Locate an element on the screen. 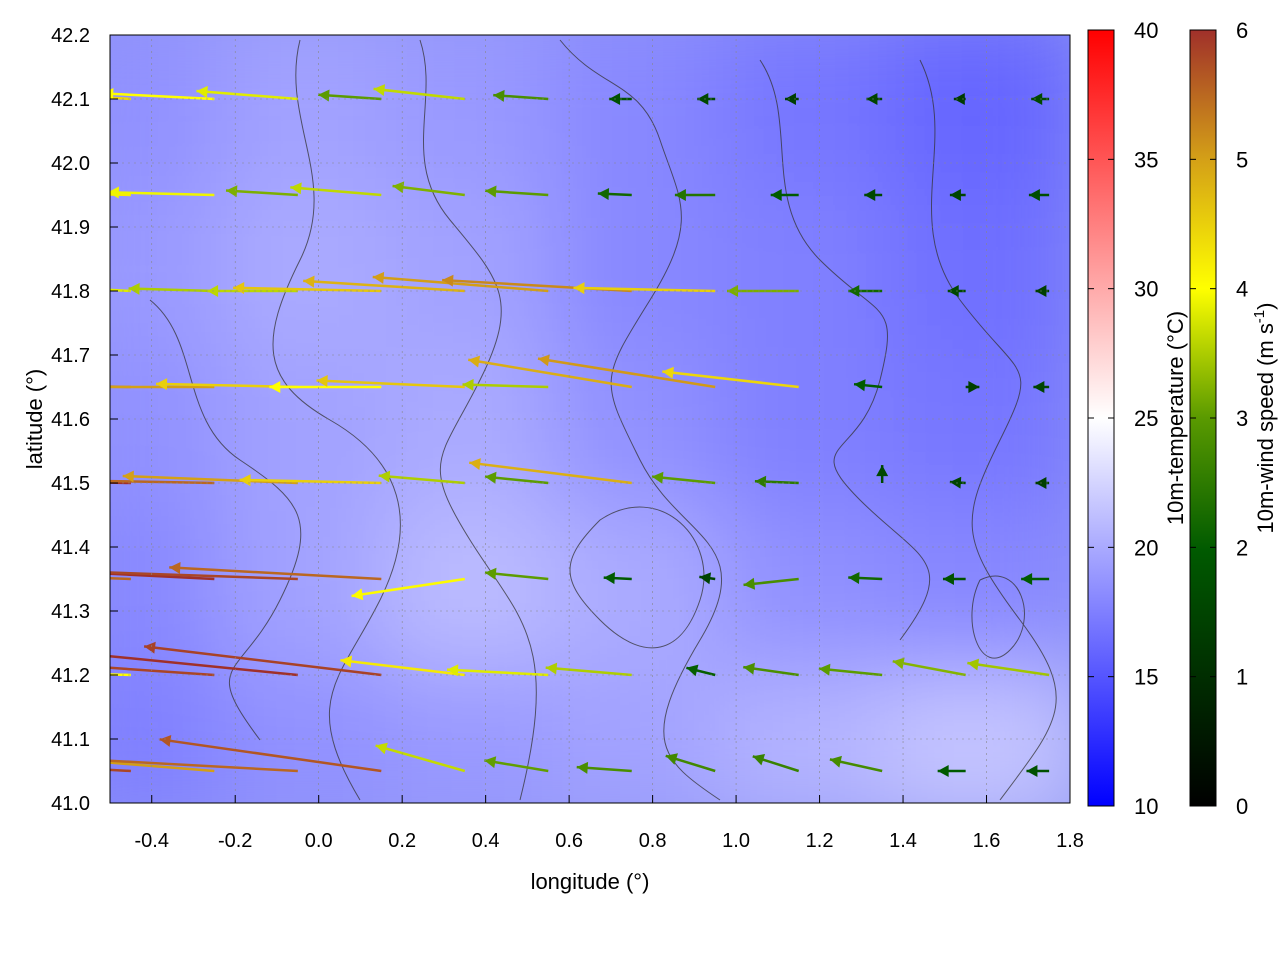 Image resolution: width=1280 pixels, height=965 pixels. x-tick-label: -0.4 is located at coordinates (152, 841).